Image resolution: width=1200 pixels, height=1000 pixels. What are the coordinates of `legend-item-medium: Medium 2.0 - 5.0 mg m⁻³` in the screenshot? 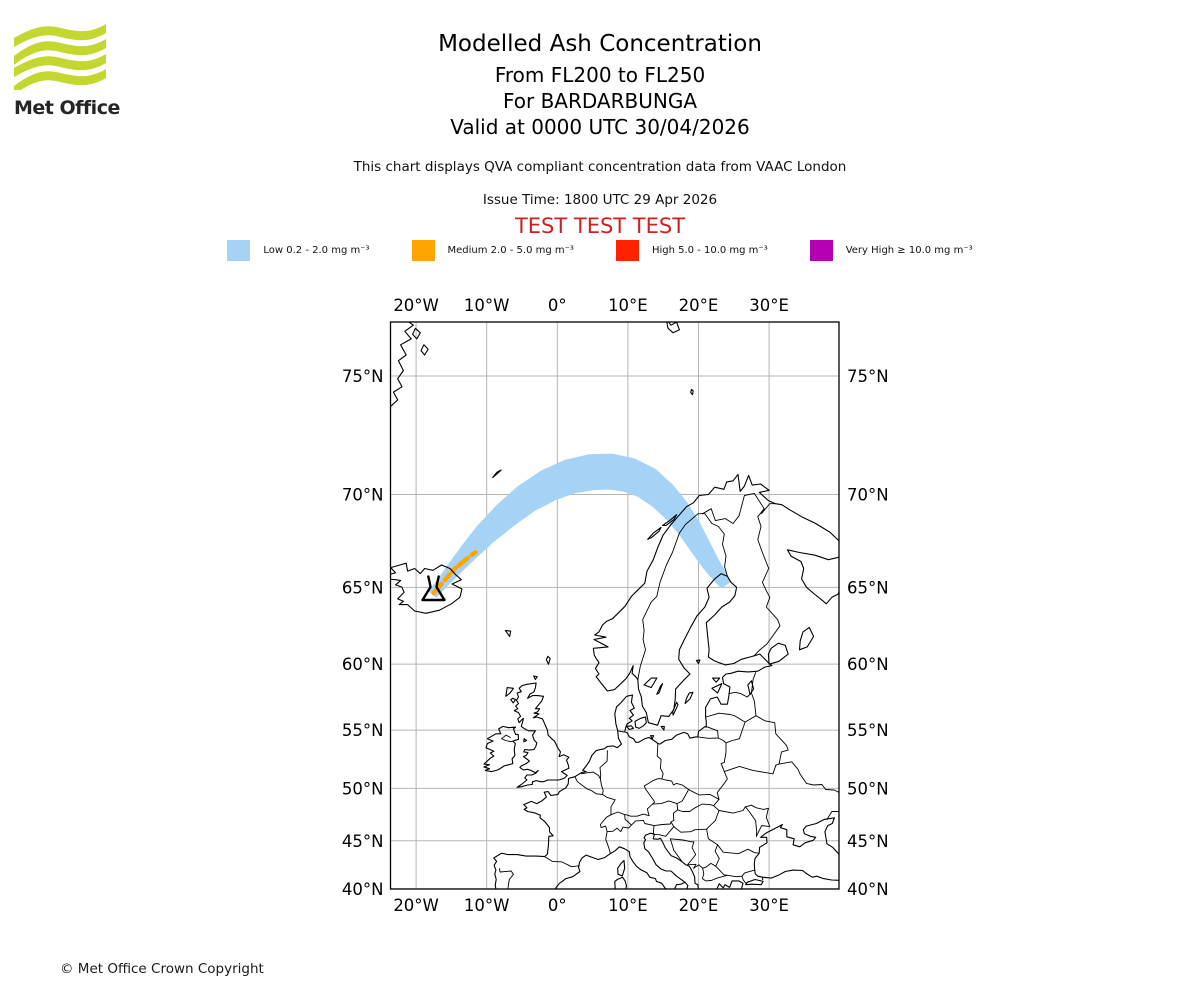 It's located at (492, 250).